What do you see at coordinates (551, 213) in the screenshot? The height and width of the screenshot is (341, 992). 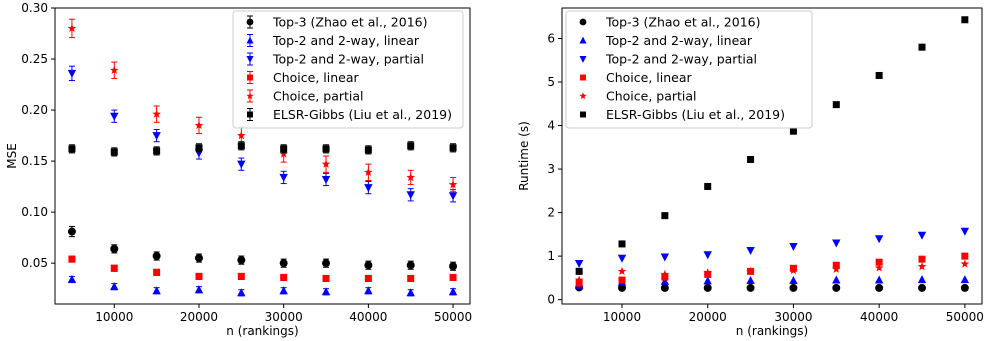 I see `y-tick-label: 2` at bounding box center [551, 213].